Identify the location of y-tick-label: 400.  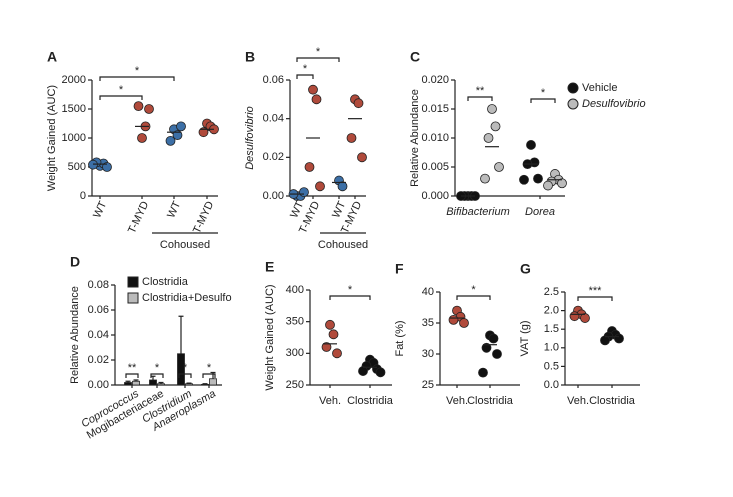
(295, 290).